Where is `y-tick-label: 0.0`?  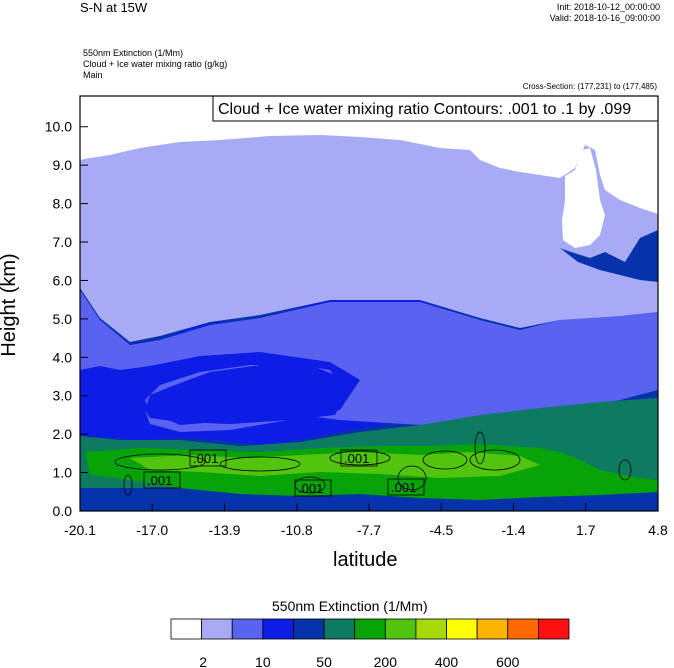
y-tick-label: 0.0 is located at coordinates (63, 511).